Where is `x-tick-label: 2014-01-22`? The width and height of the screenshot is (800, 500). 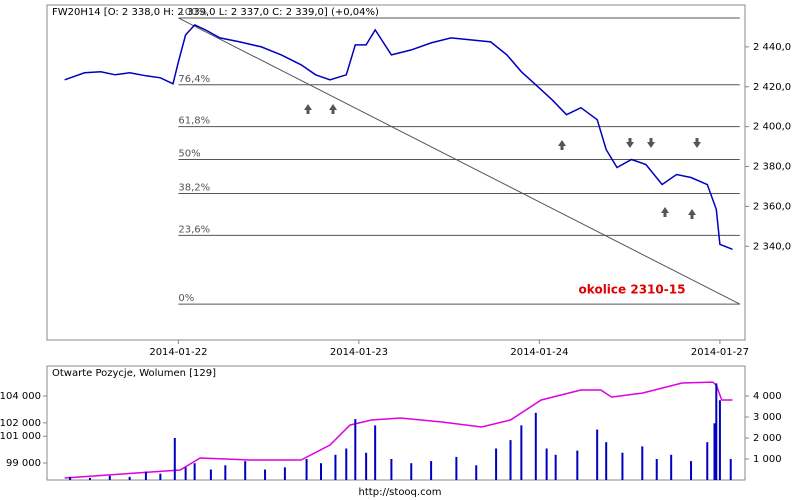
x-tick-label: 2014-01-22 is located at coordinates (178, 352).